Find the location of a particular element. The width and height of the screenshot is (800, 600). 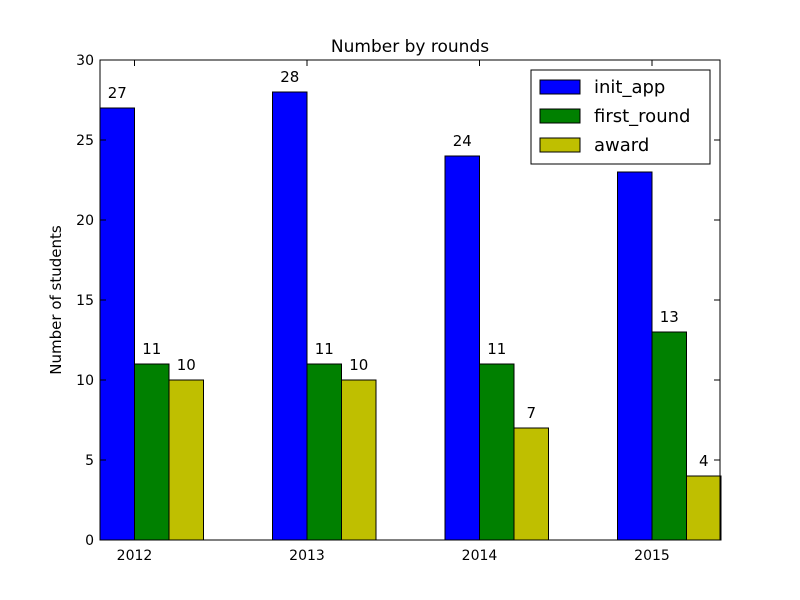

bar-first_round-2012 is located at coordinates (152, 452).